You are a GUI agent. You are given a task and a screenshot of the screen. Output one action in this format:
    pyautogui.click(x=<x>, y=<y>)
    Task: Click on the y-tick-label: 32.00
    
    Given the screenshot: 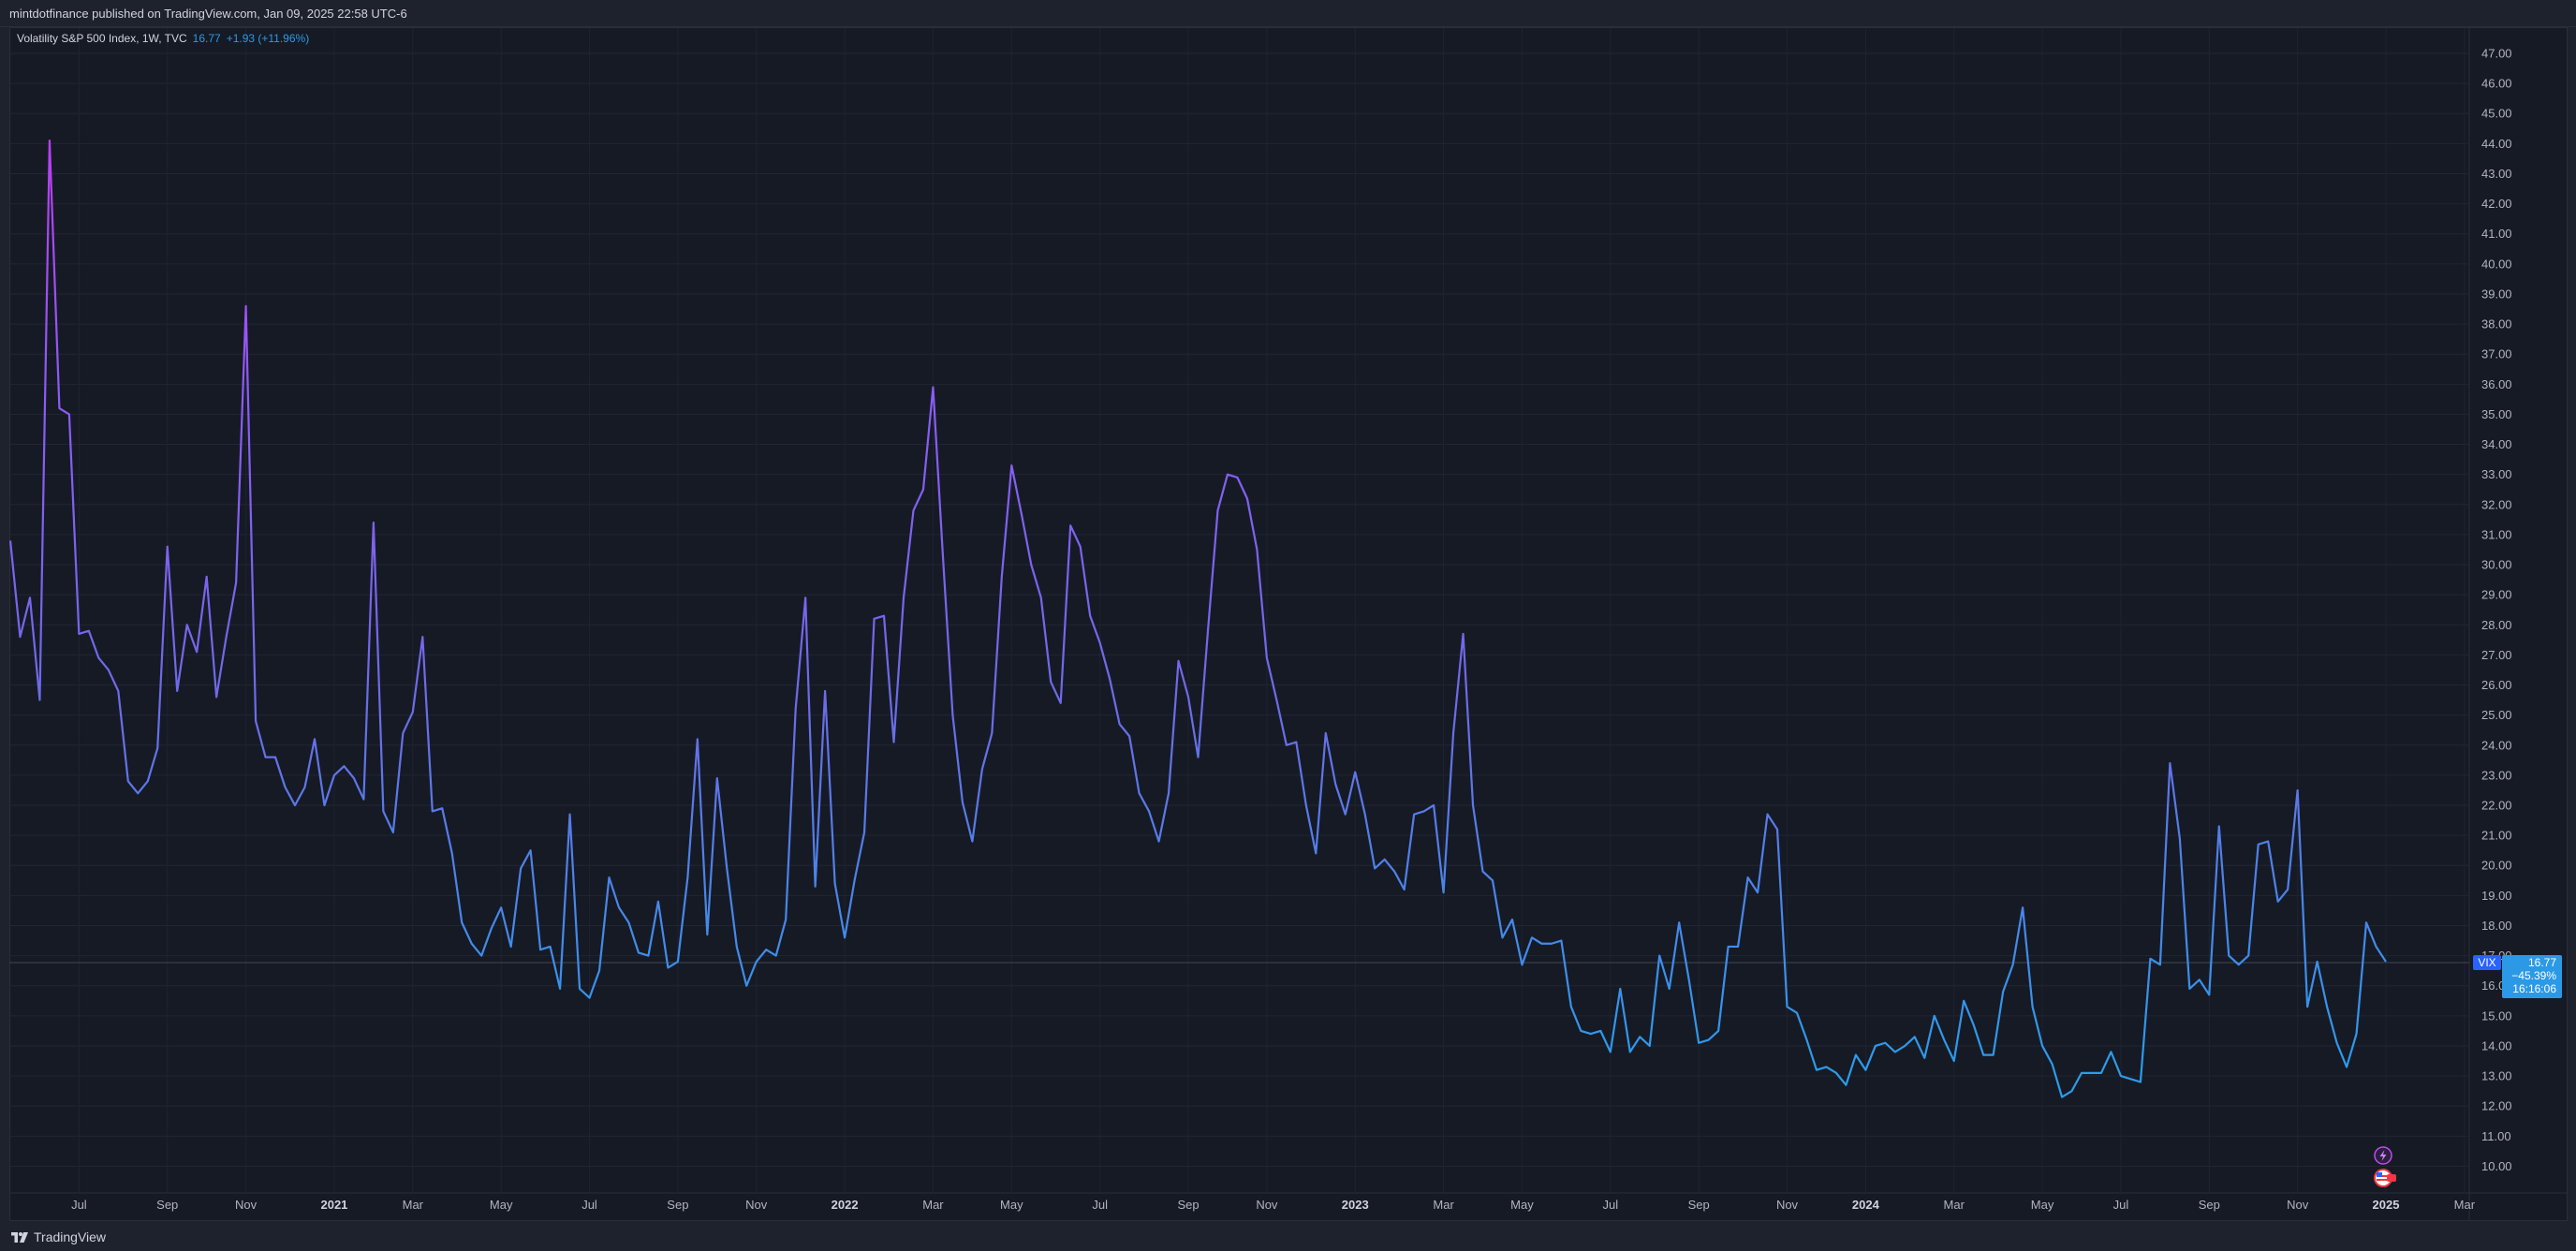 What is the action you would take?
    pyautogui.click(x=2496, y=504)
    